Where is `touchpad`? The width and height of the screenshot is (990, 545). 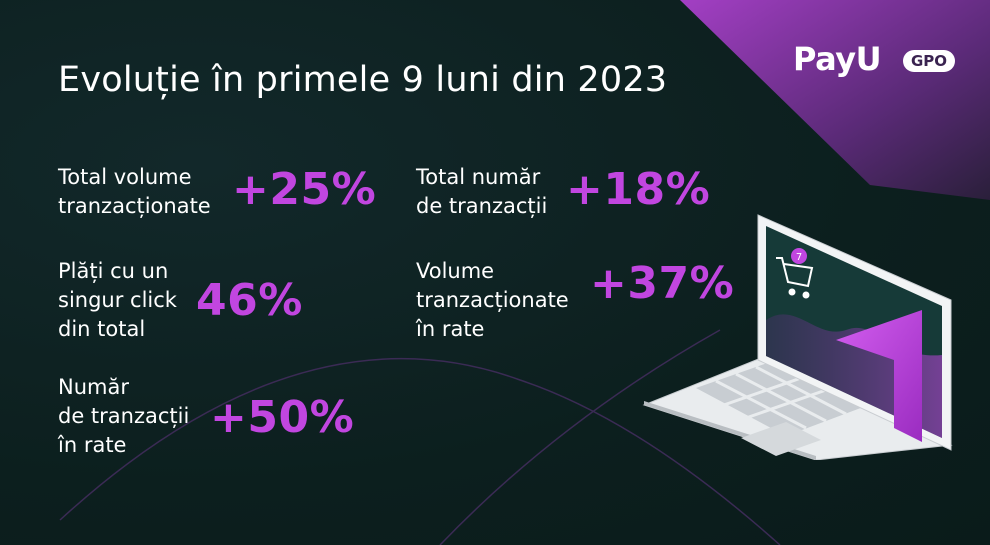 touchpad is located at coordinates (781, 439).